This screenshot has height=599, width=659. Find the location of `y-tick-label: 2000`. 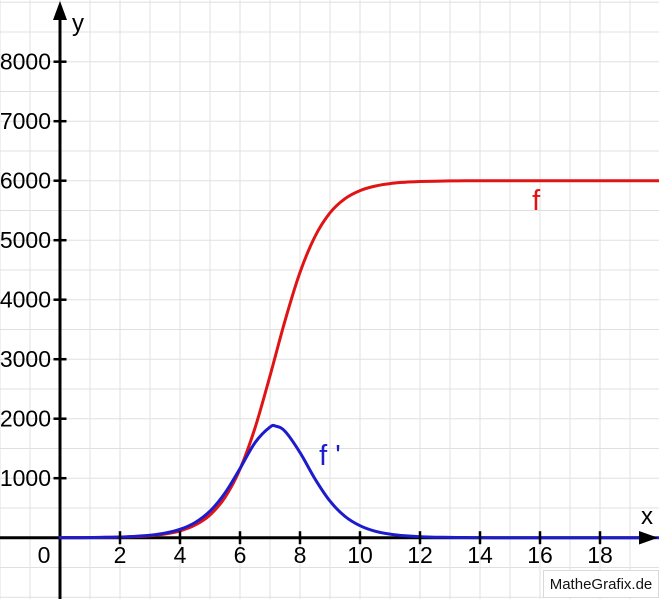

y-tick-label: 2000 is located at coordinates (25, 419).